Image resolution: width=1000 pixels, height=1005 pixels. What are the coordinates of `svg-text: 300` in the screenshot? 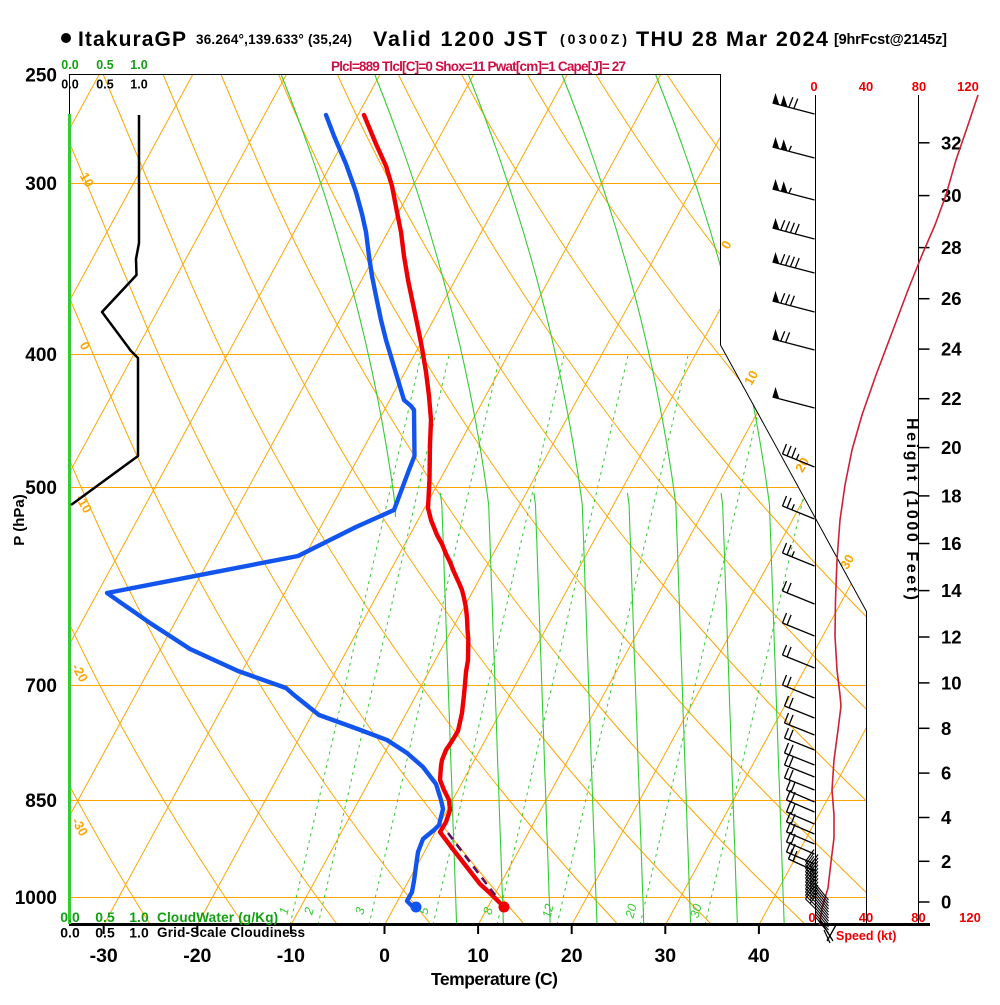 It's located at (41, 184).